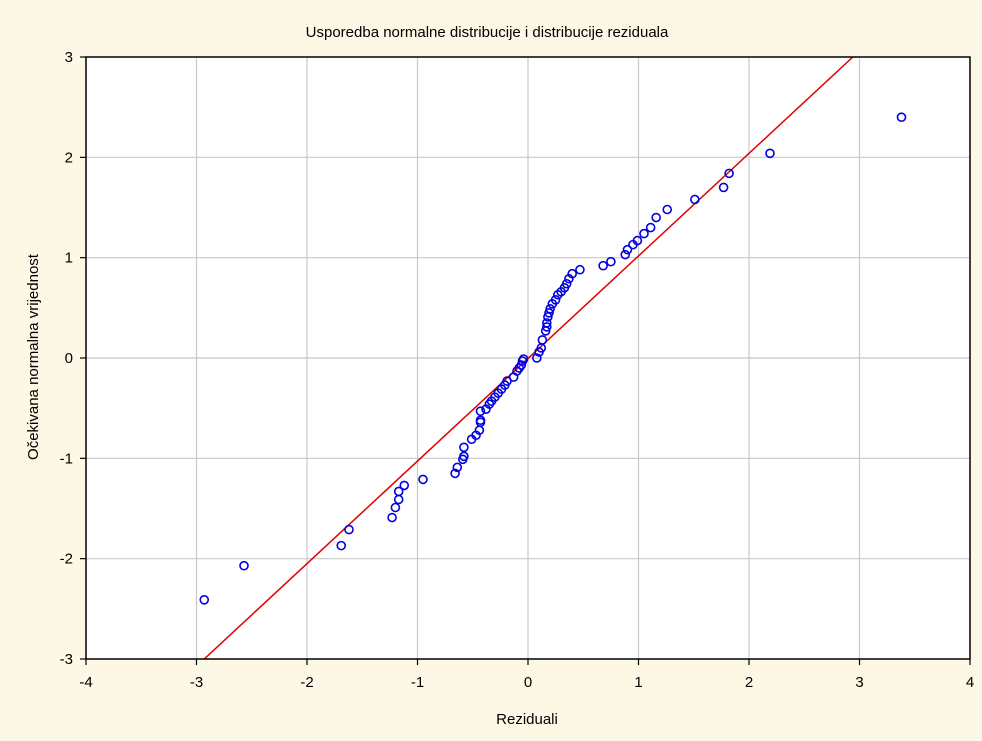 The height and width of the screenshot is (741, 982). I want to click on y-tick-label: -2, so click(66, 559).